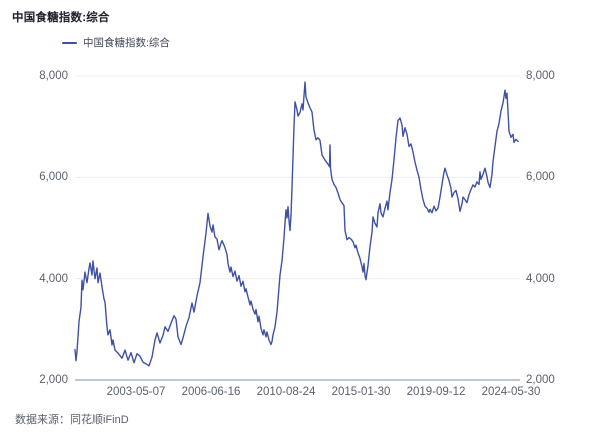 Image resolution: width=600 pixels, height=439 pixels. I want to click on y-axis-label-right: 2,000, so click(540, 380).